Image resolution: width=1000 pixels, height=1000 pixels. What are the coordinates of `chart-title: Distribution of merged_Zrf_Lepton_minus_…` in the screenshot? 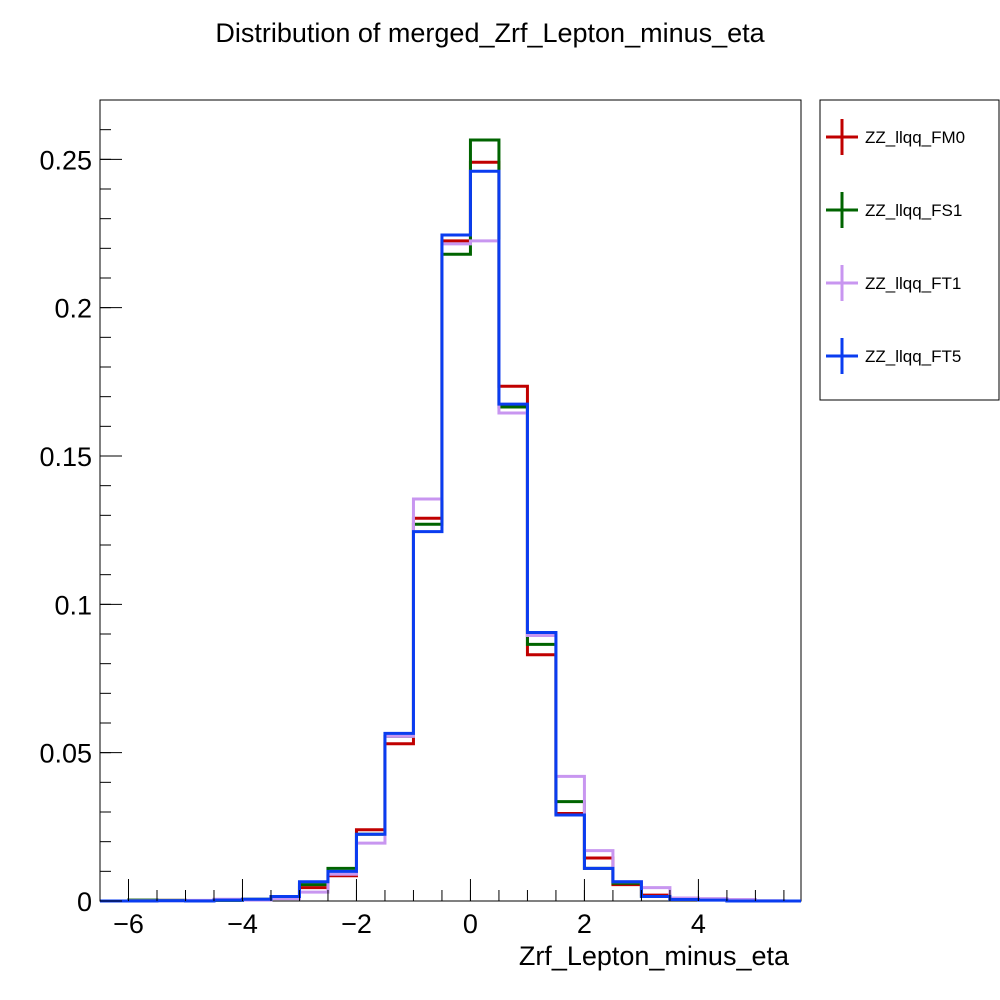 It's located at (490, 33).